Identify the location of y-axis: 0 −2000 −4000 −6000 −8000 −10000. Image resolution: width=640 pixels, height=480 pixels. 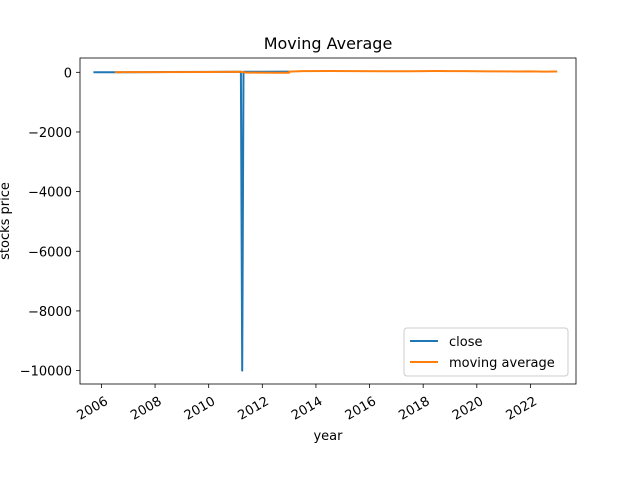
(50, 223).